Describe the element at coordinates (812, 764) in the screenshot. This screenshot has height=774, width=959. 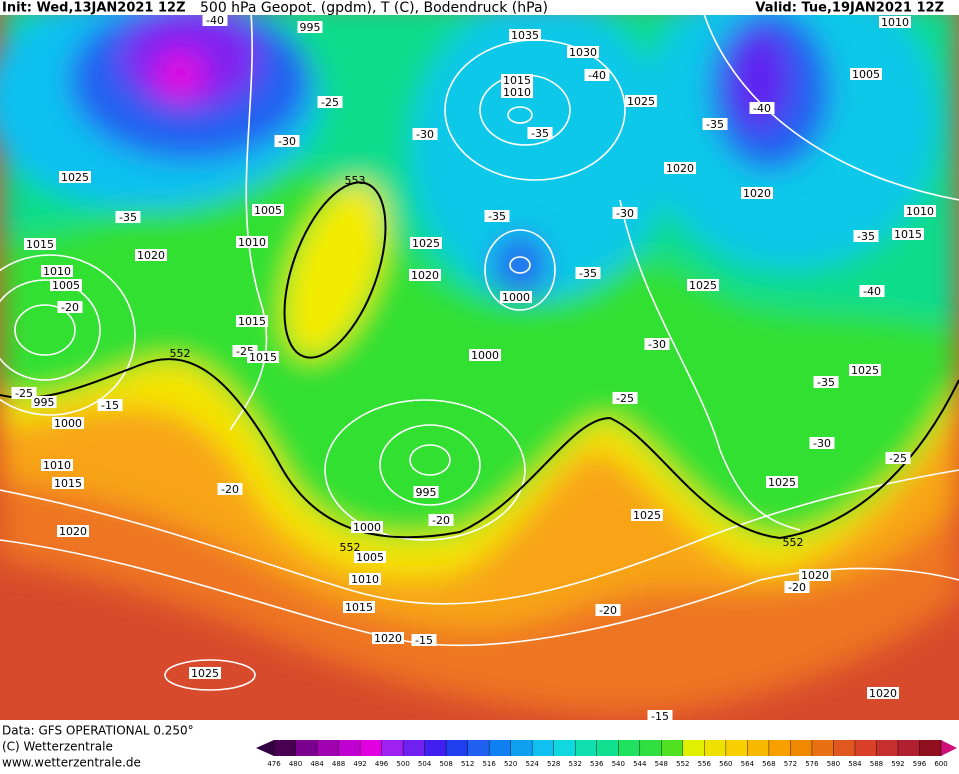
I see `colorbar-label: 576` at that location.